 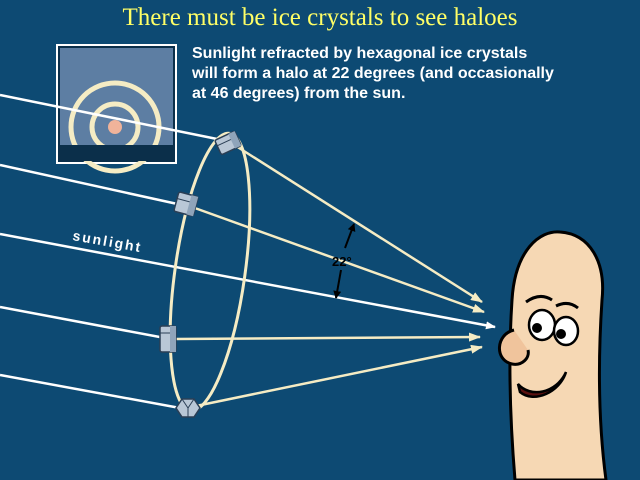 What do you see at coordinates (320, 17) in the screenshot?
I see `page-title: There must be ice crystals to see haloes` at bounding box center [320, 17].